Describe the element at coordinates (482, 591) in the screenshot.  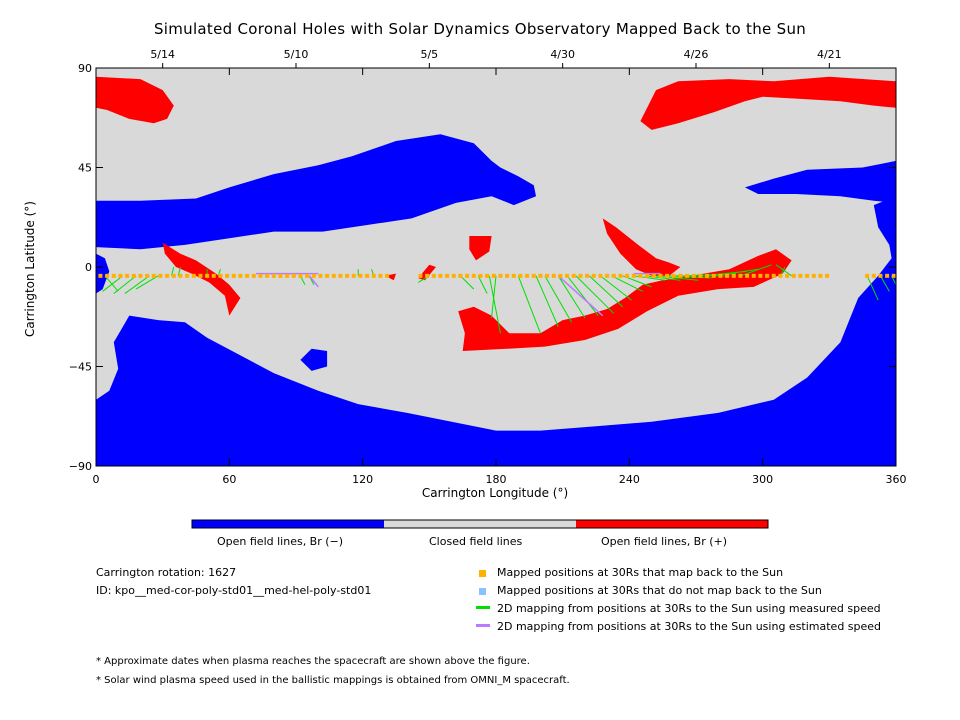
I see `legend-marker-not-mapped` at that location.